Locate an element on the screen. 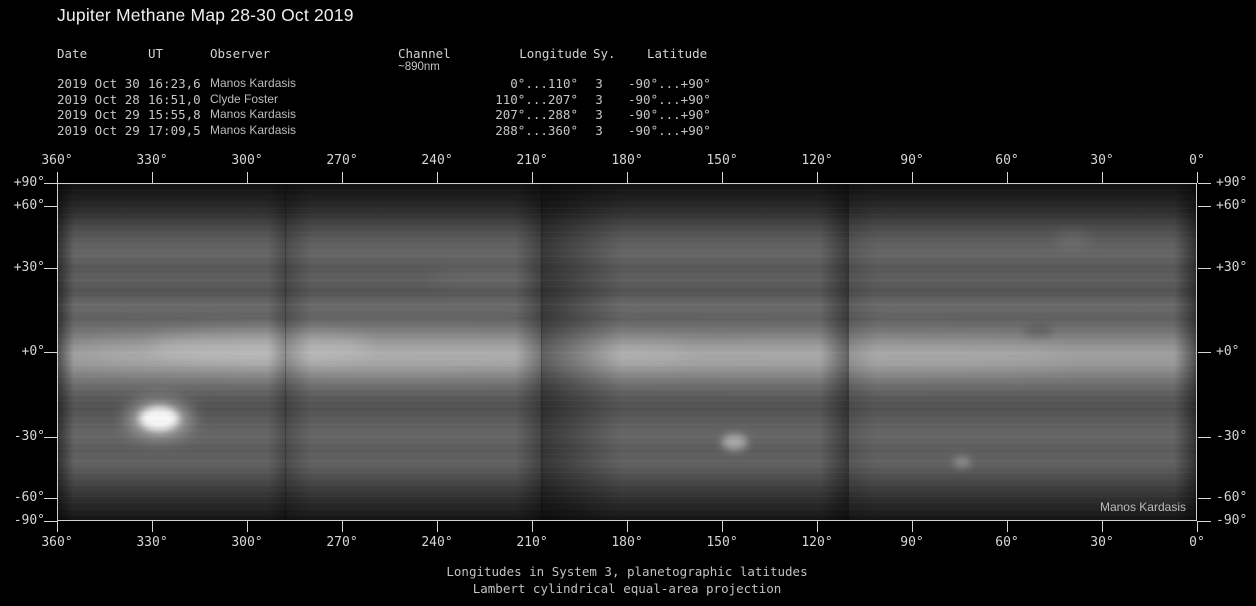  lon-tick-label-top: 90° is located at coordinates (912, 160).